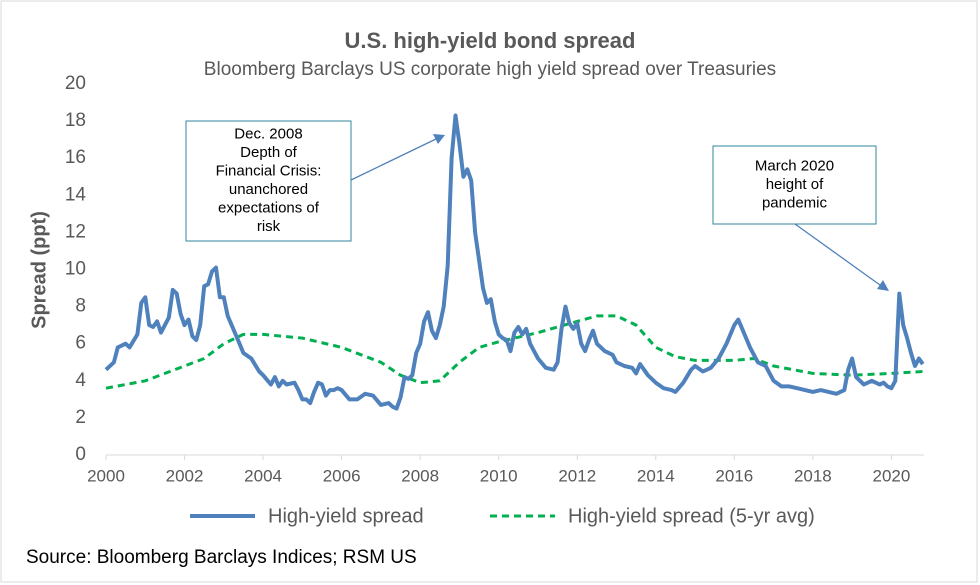 Image resolution: width=980 pixels, height=585 pixels. Describe the element at coordinates (76, 194) in the screenshot. I see `y-tick-label: 14` at that location.